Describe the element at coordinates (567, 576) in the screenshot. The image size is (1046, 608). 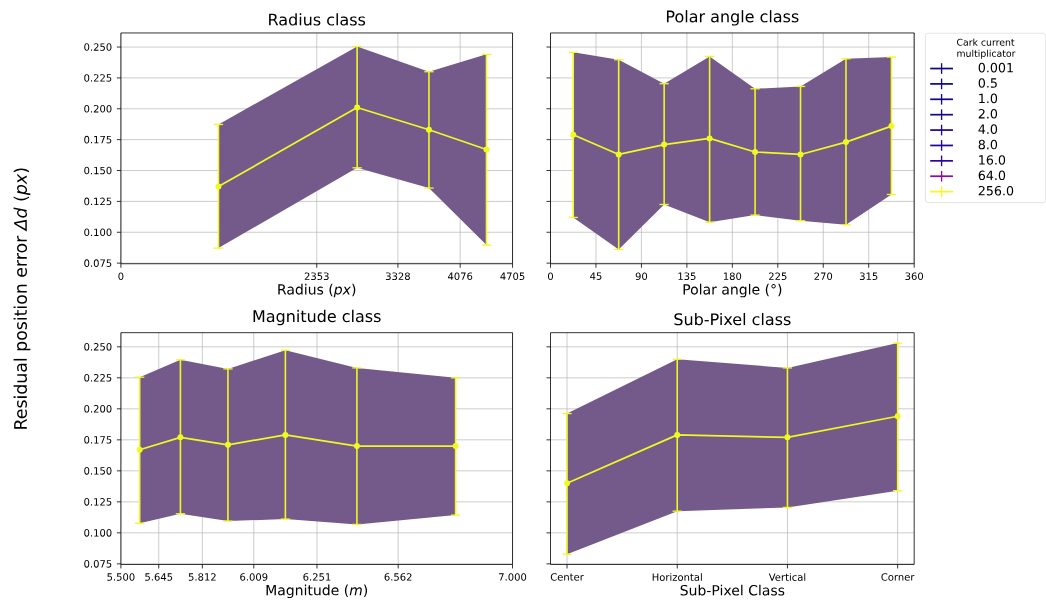
I see `x-tick-label: Center` at that location.